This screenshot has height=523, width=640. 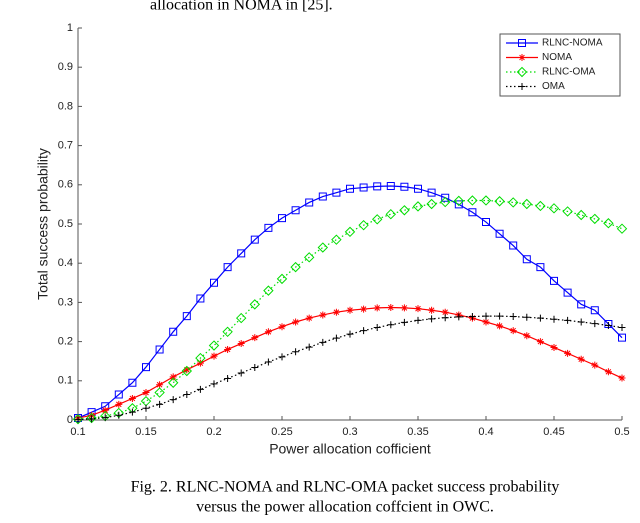 I want to click on y-tick-label: 0, so click(x=70, y=420).